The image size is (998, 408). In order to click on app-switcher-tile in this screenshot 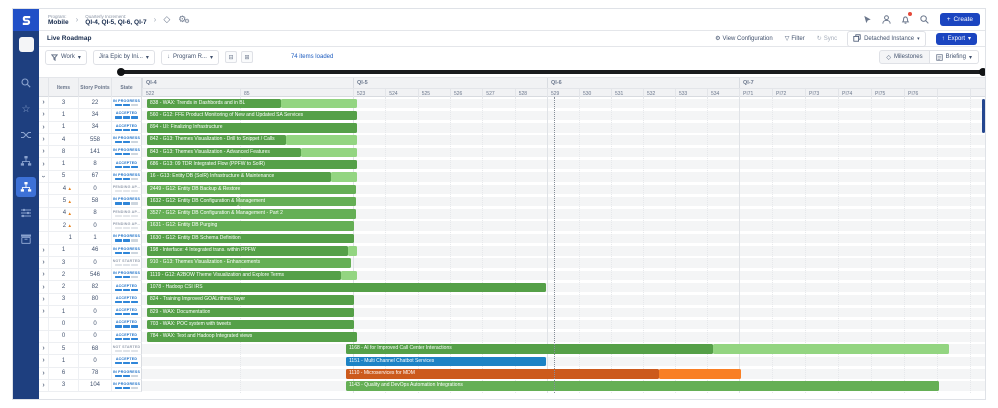, I will do `click(26, 44)`.